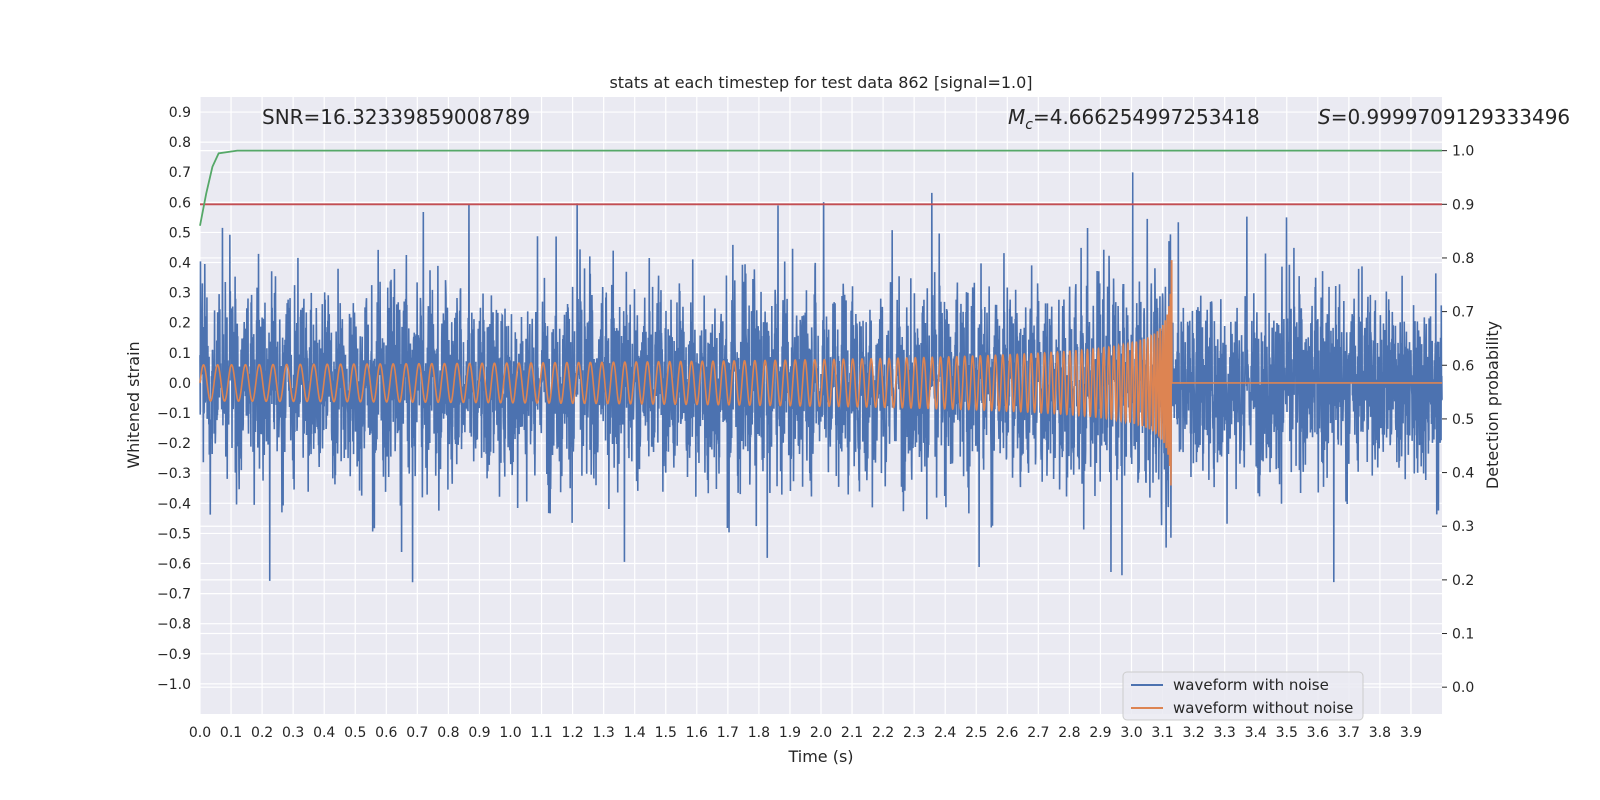 The width and height of the screenshot is (1600, 800). What do you see at coordinates (180, 384) in the screenshot?
I see `y-tick-label: 0.0` at bounding box center [180, 384].